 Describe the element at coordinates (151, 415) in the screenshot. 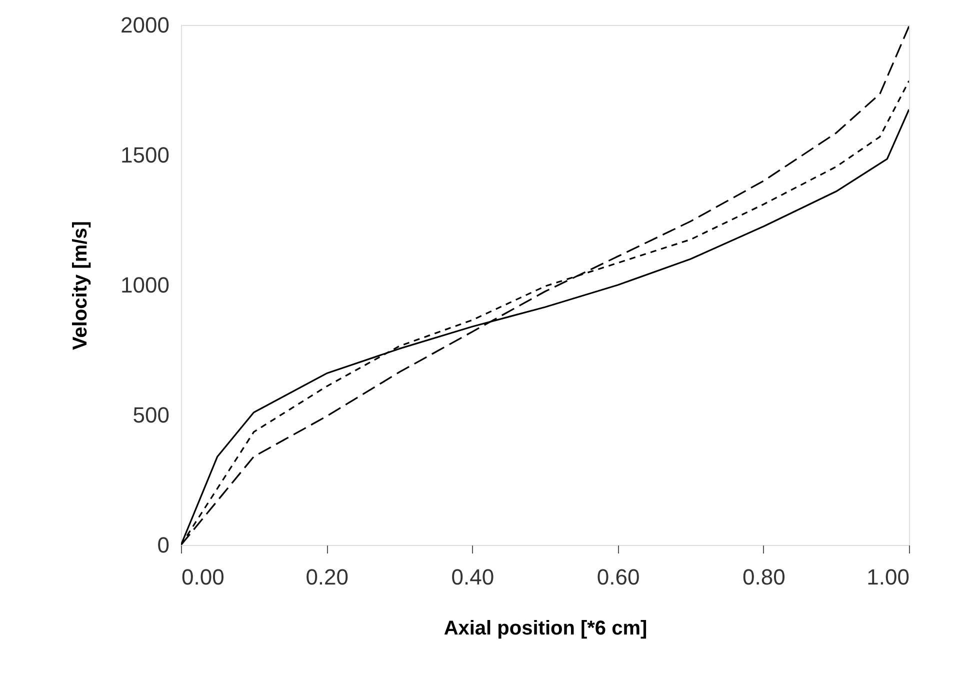

I see `y-tick-label: 500` at that location.